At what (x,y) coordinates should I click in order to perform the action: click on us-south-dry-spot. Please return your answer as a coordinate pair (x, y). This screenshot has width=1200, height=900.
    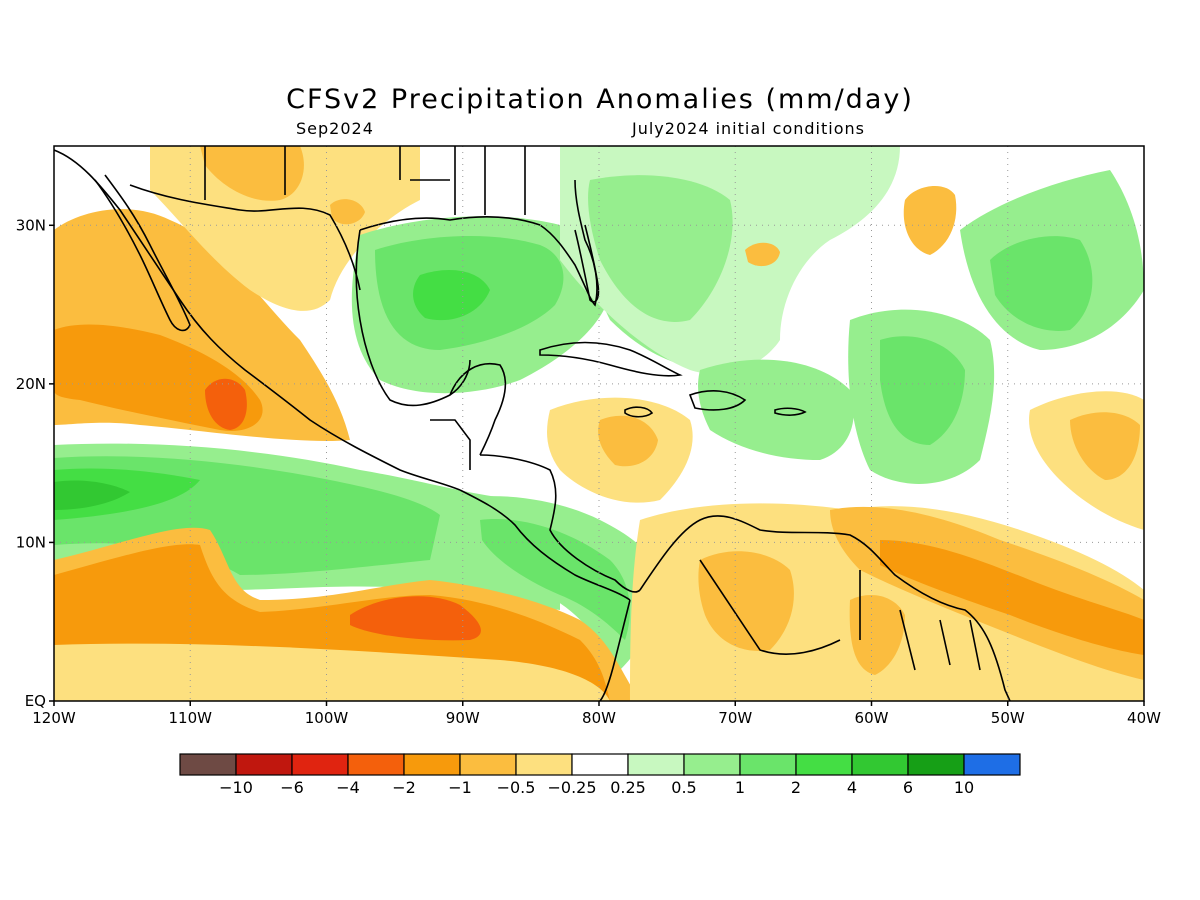
    Looking at the image, I should click on (347, 212).